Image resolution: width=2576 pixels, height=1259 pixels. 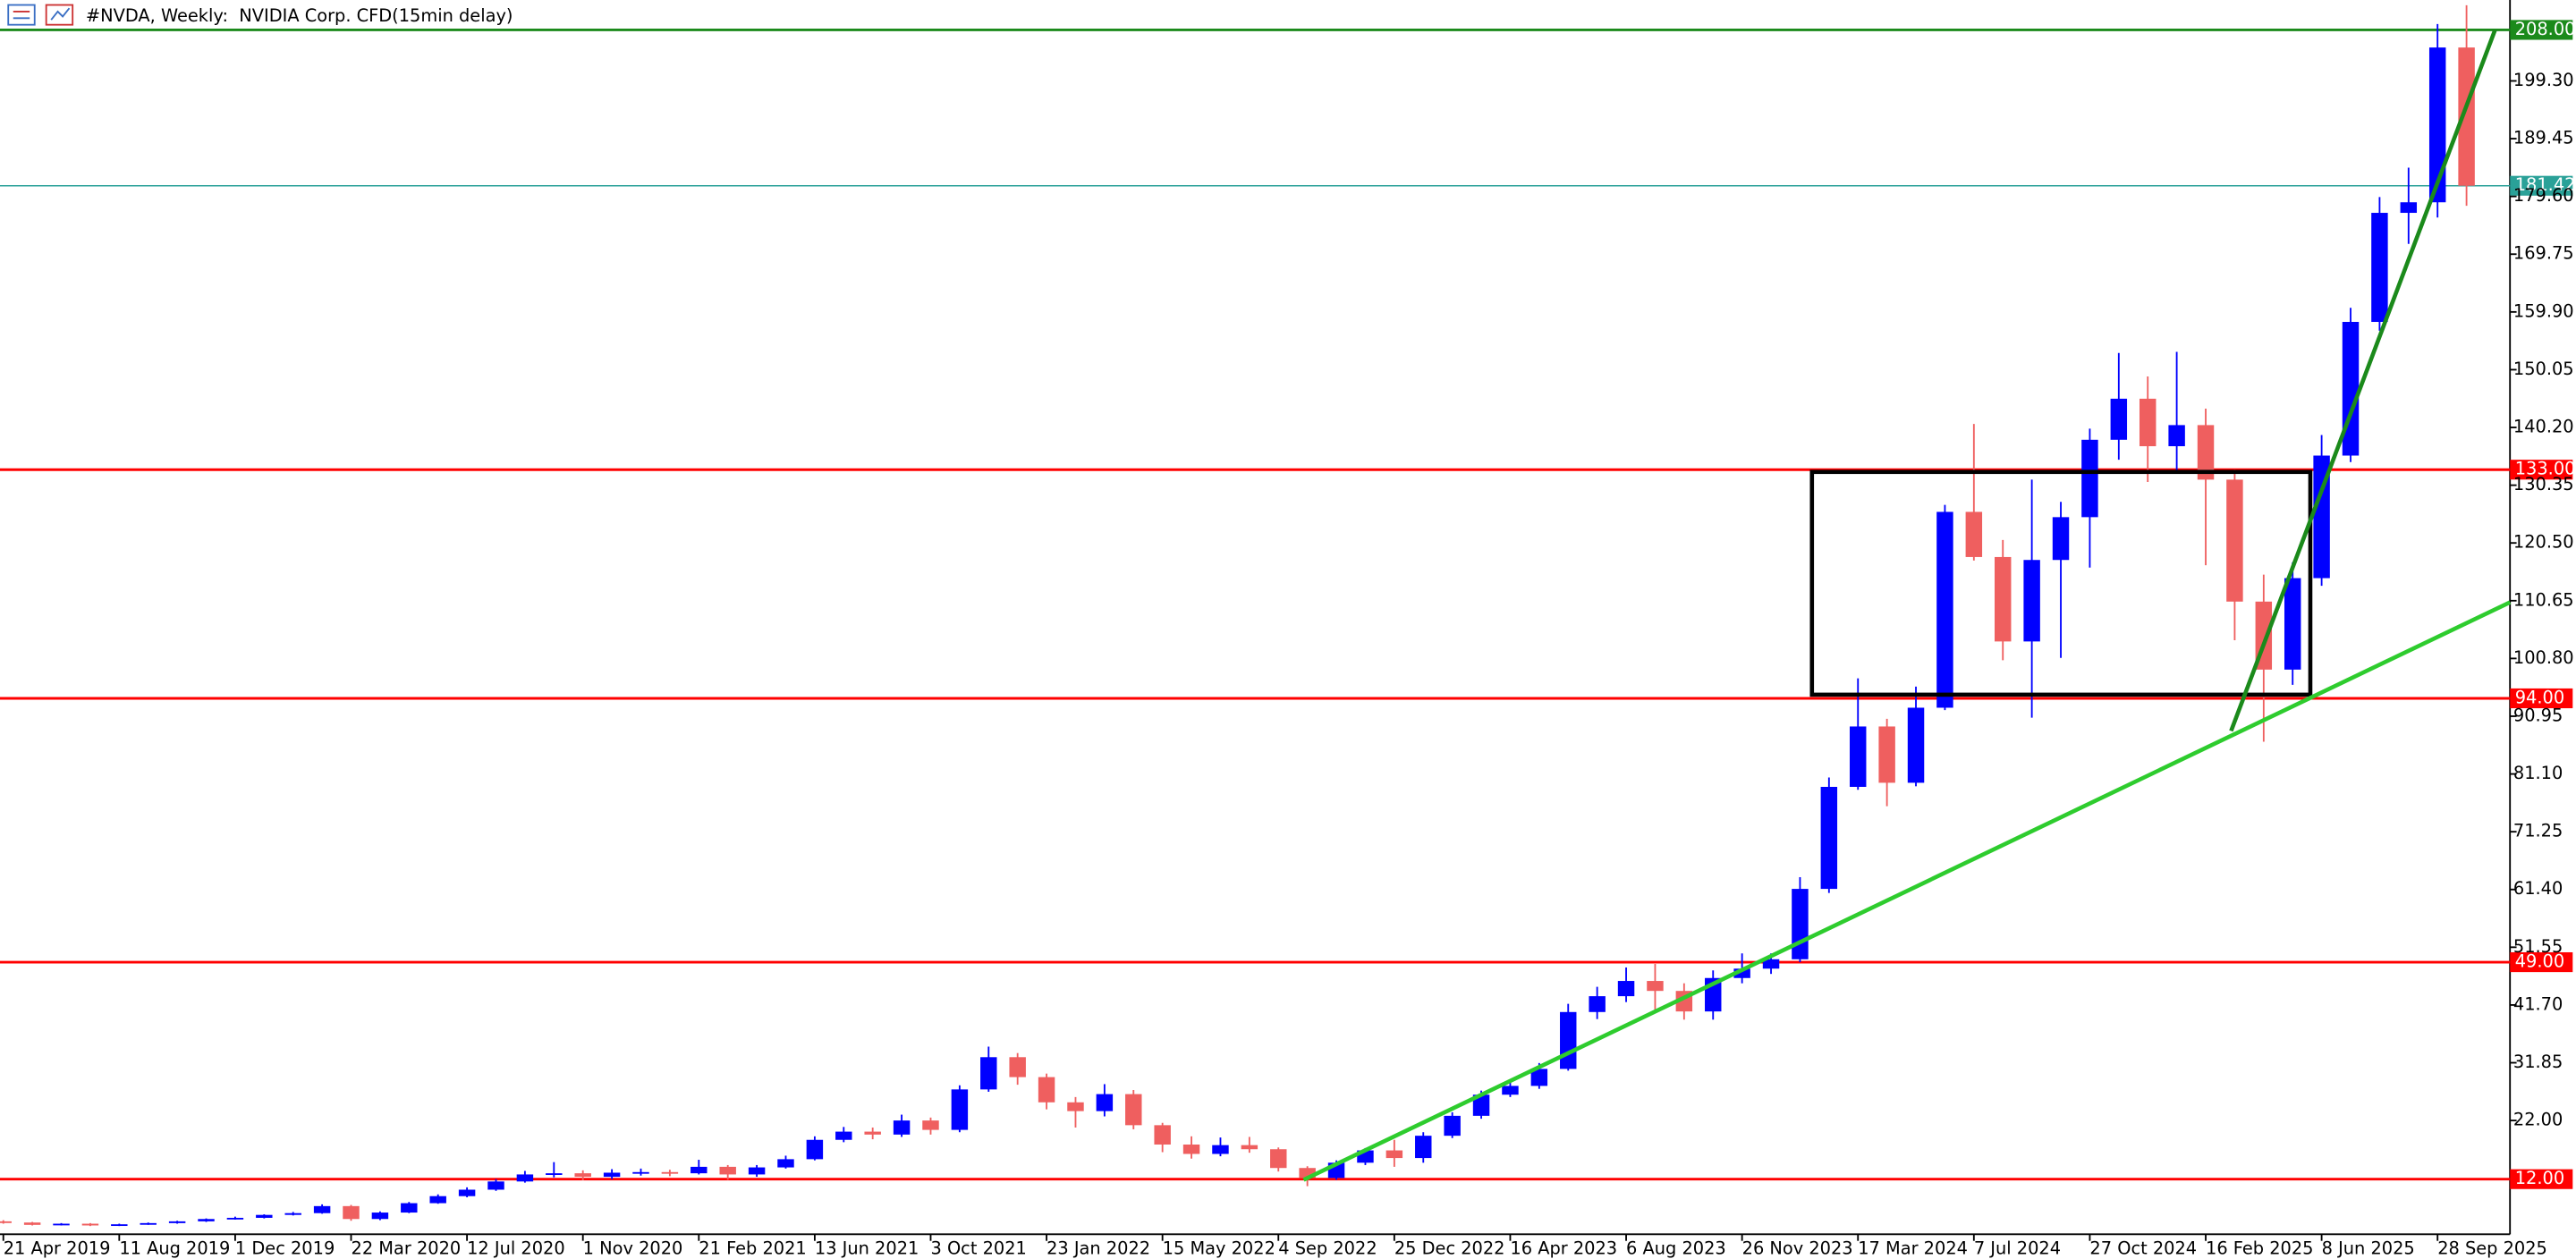 What do you see at coordinates (2545, 29) in the screenshot?
I see `level-label: 208.00` at bounding box center [2545, 29].